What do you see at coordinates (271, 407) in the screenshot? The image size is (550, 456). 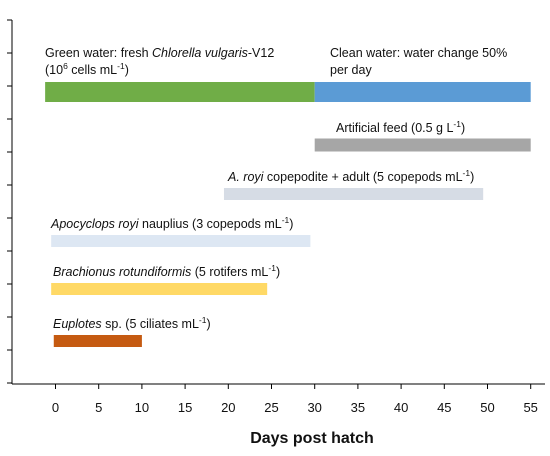 I see `x-tick-label: 25` at bounding box center [271, 407].